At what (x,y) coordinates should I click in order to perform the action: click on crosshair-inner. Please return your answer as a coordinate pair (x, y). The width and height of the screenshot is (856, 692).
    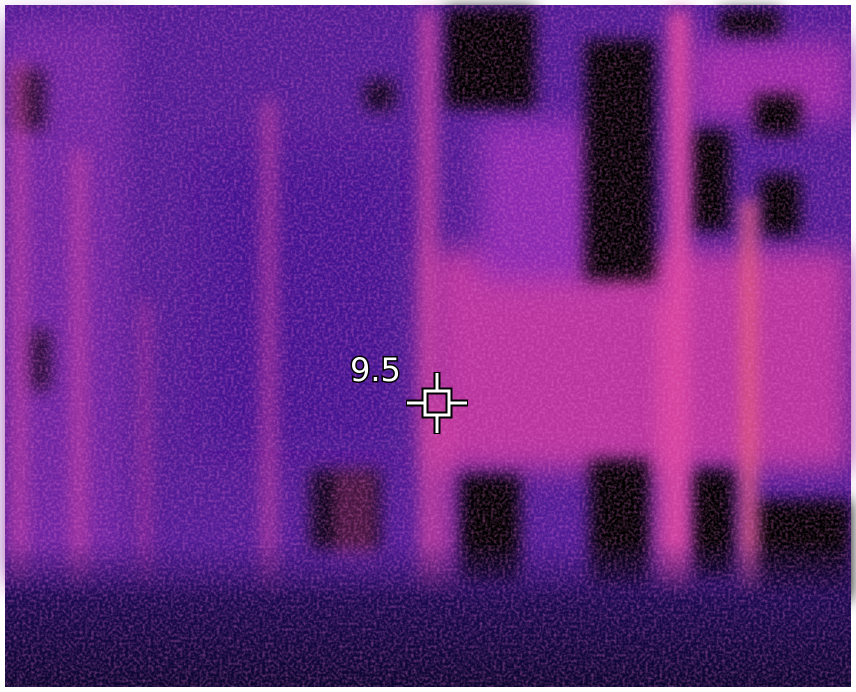
    Looking at the image, I should click on (437, 403).